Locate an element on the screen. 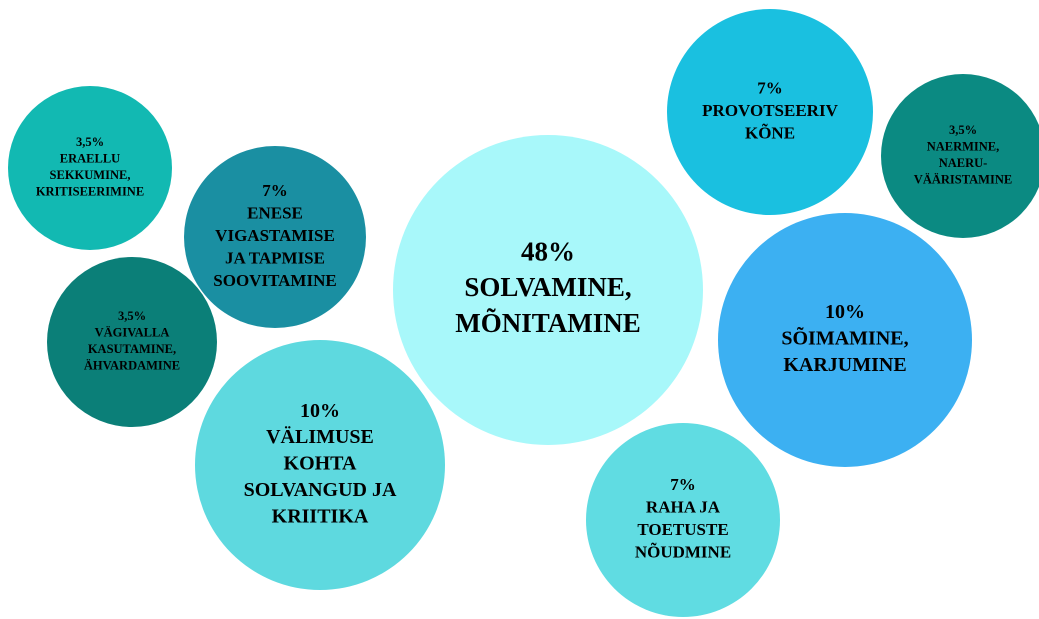 The width and height of the screenshot is (1039, 619). bubble-label: KRIITIKA is located at coordinates (320, 516).